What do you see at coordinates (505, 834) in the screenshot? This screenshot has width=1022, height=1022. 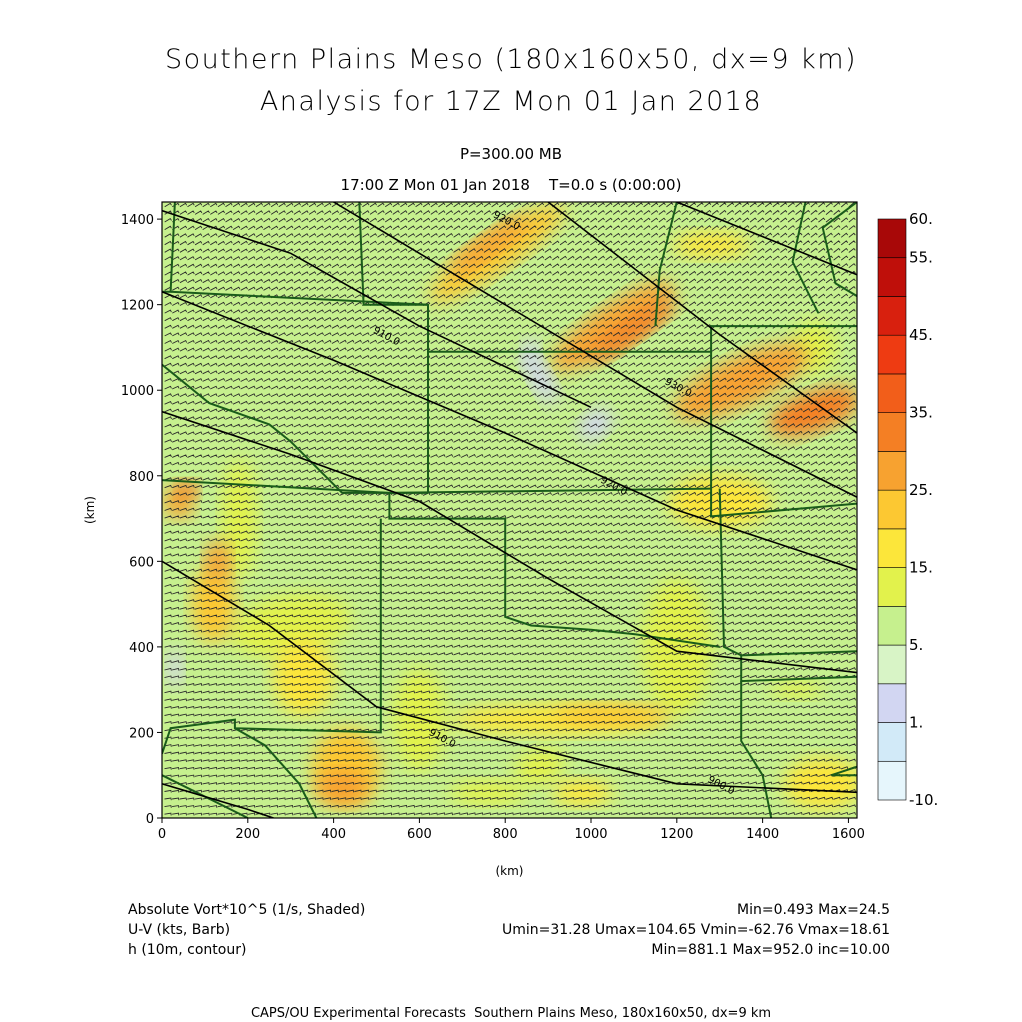 I see `x-tick-label: 800` at bounding box center [505, 834].